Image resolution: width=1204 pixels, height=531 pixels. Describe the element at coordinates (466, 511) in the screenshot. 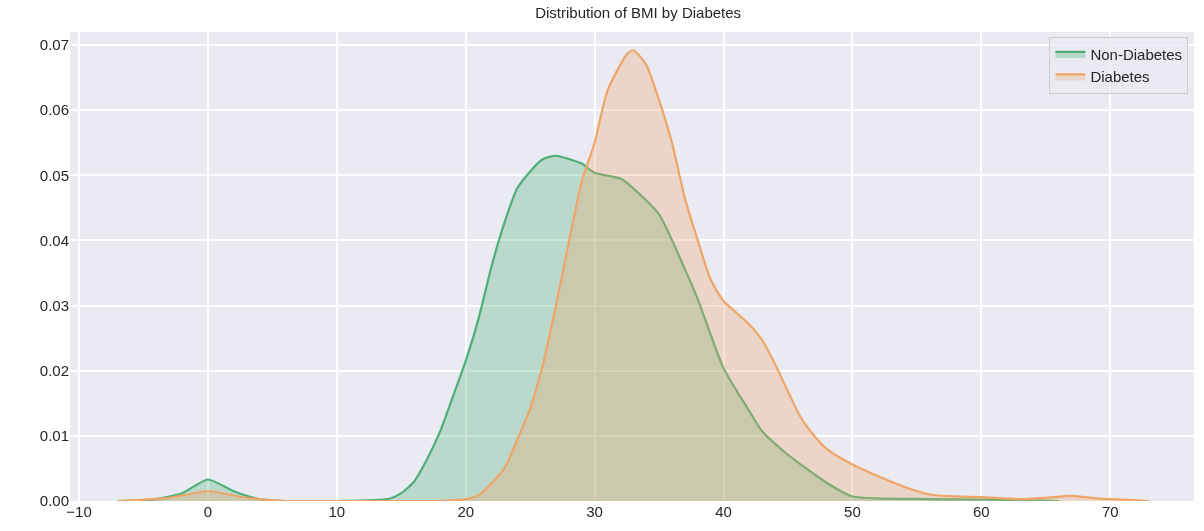

I see `x-tick-label: 20` at that location.